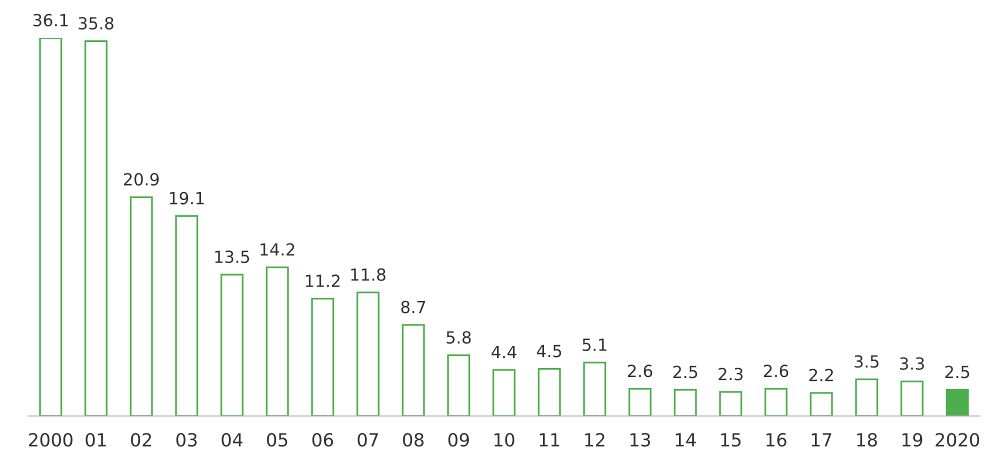 The width and height of the screenshot is (990, 452). Describe the element at coordinates (96, 23) in the screenshot. I see `data-label: 35.8` at that location.